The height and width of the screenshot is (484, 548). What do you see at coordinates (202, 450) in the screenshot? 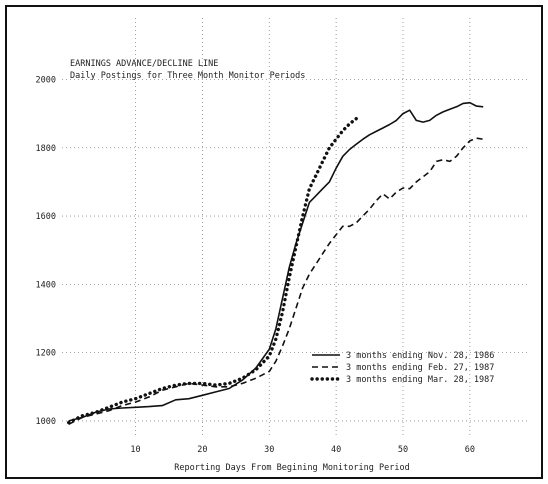
I see `x-tick-label: 20` at bounding box center [202, 450].